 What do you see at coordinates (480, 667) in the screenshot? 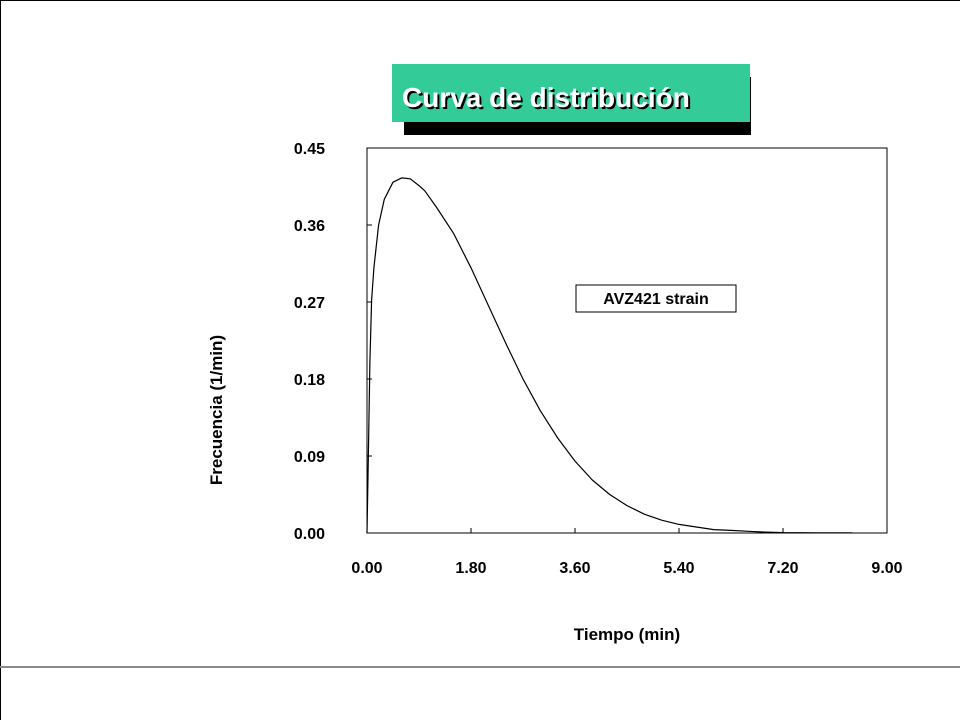
I see `footer-divider` at bounding box center [480, 667].